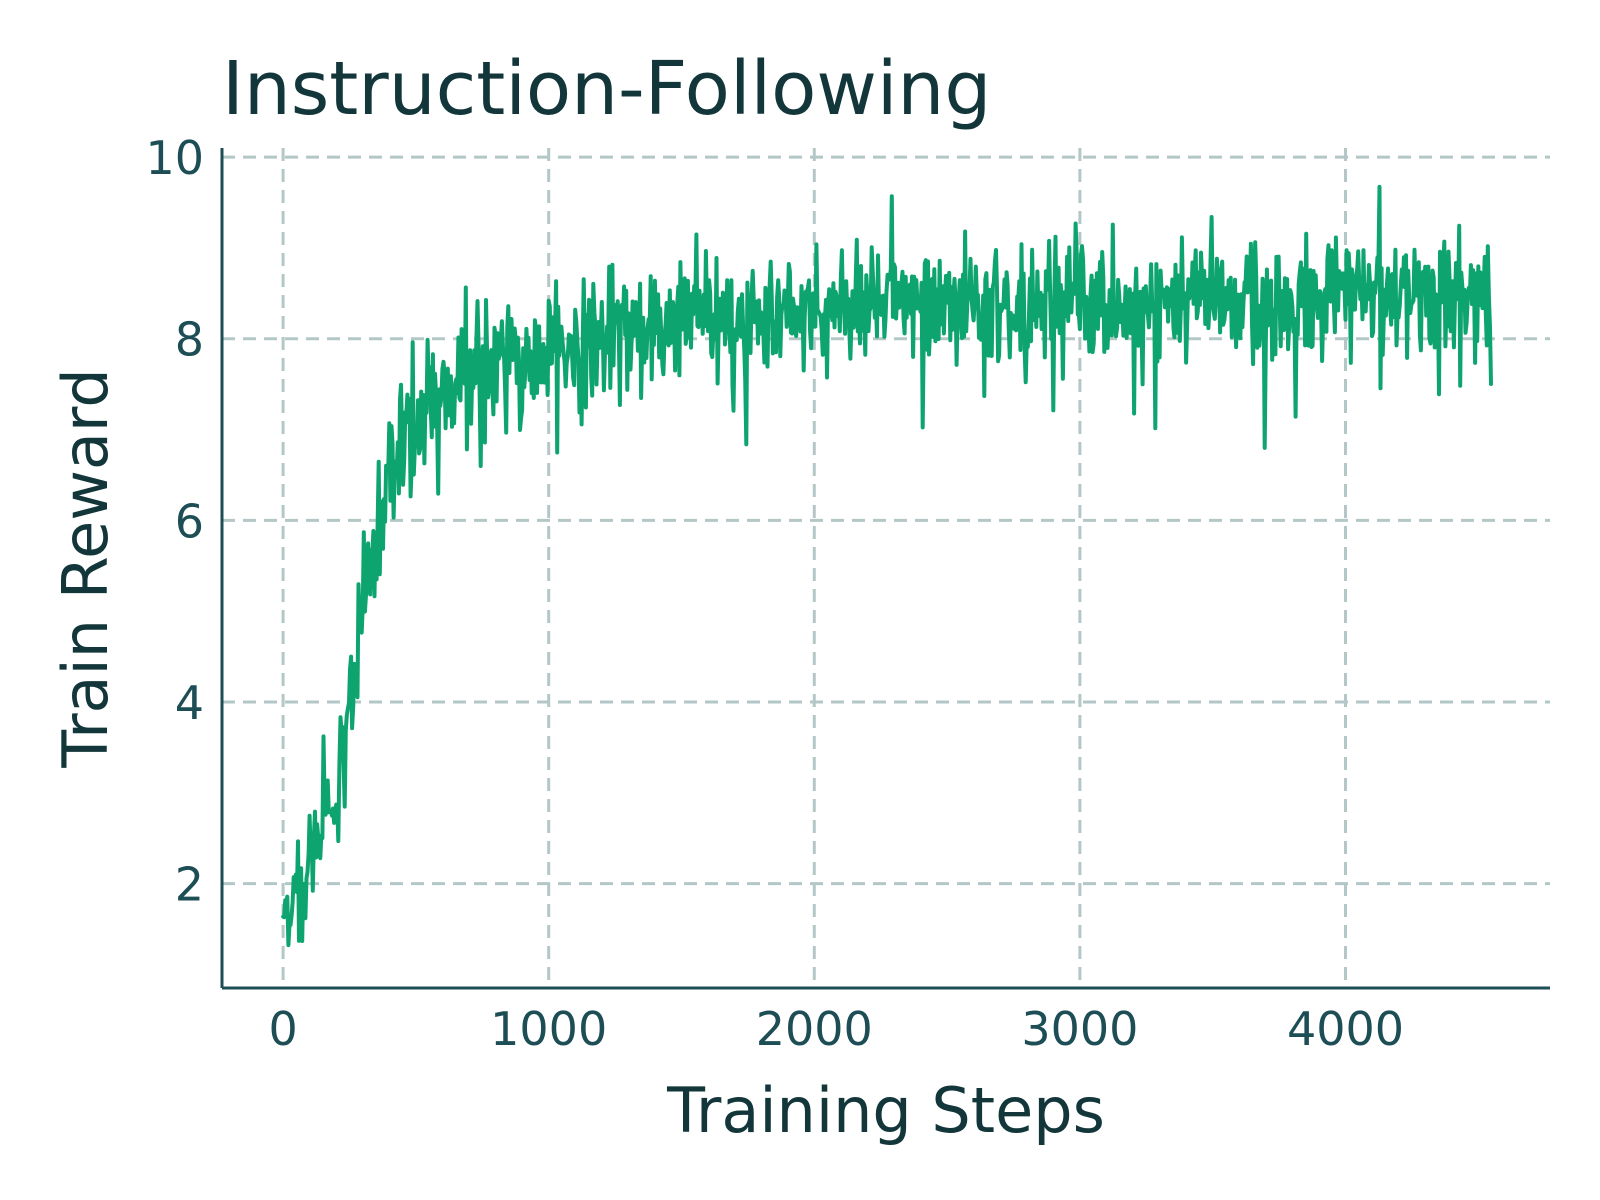  Describe the element at coordinates (189, 340) in the screenshot. I see `y-tick-label: 8` at that location.